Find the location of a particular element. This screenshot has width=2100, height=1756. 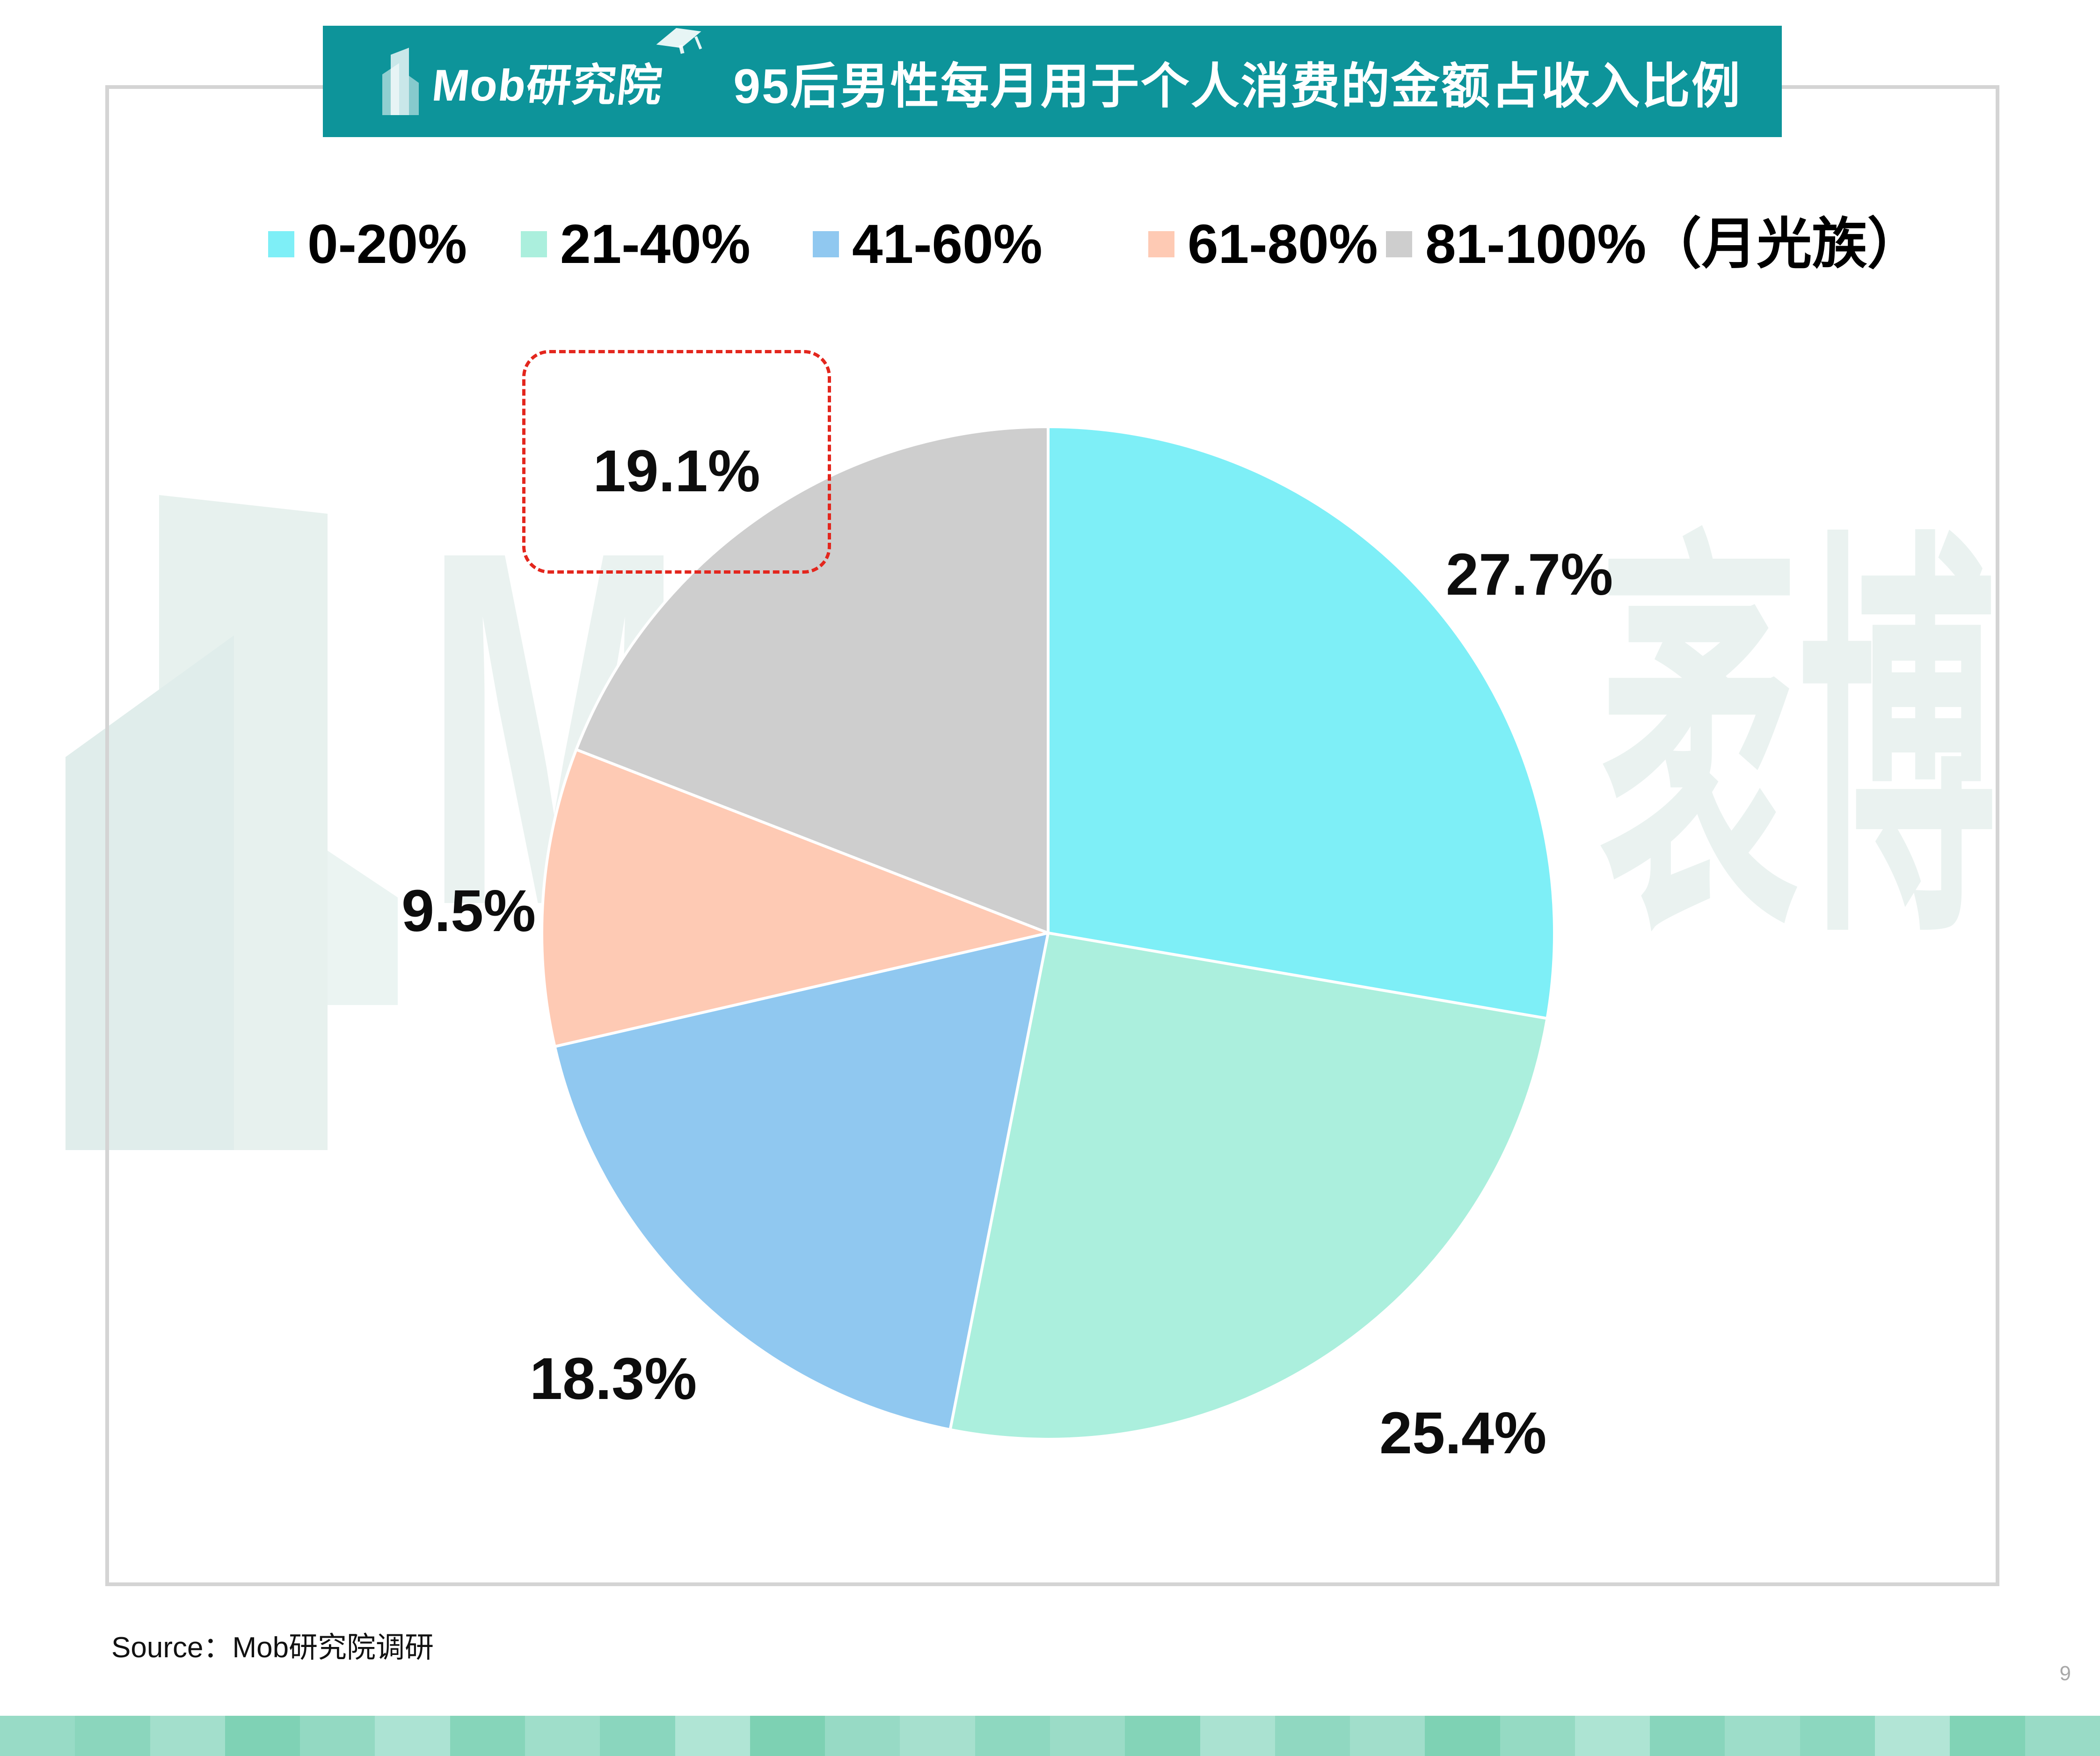

legend-label: 61-80% is located at coordinates (1283, 244).